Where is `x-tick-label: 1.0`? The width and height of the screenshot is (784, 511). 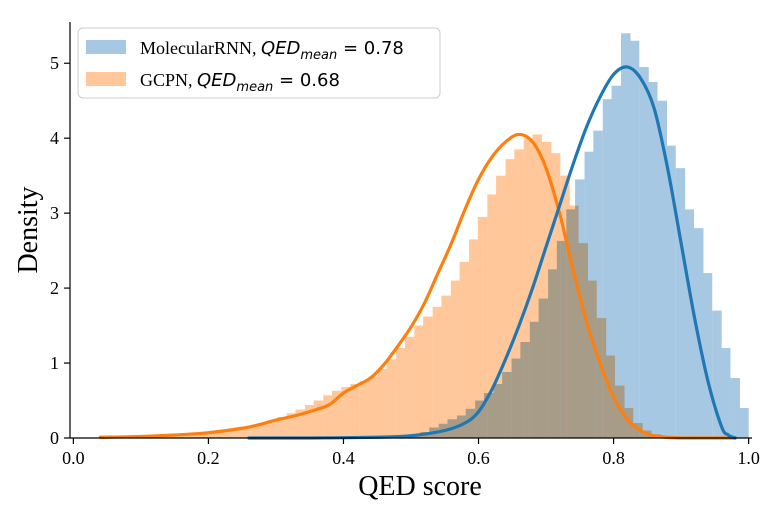
x-tick-label: 1.0 is located at coordinates (748, 458).